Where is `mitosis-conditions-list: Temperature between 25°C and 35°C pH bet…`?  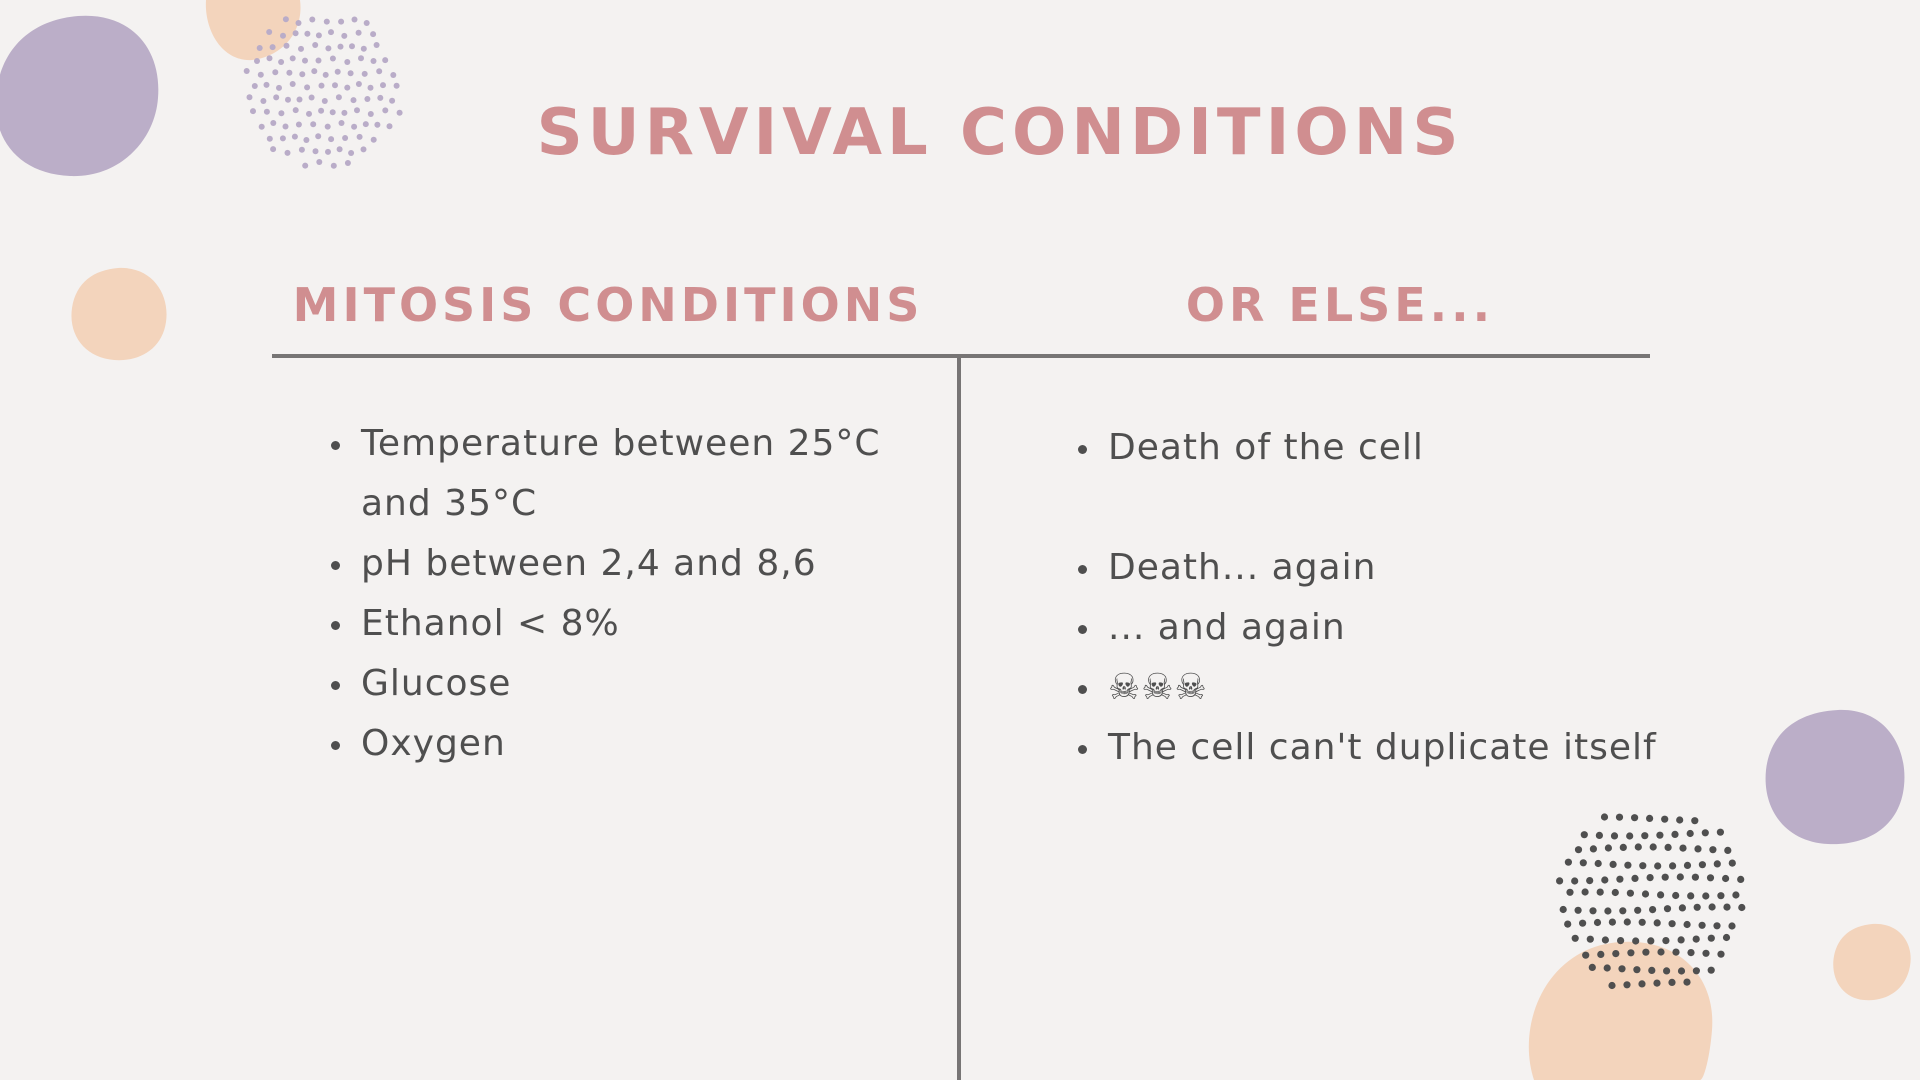
mitosis-conditions-list: Temperature between 25°C and 35°C pH bet… is located at coordinates (611, 594).